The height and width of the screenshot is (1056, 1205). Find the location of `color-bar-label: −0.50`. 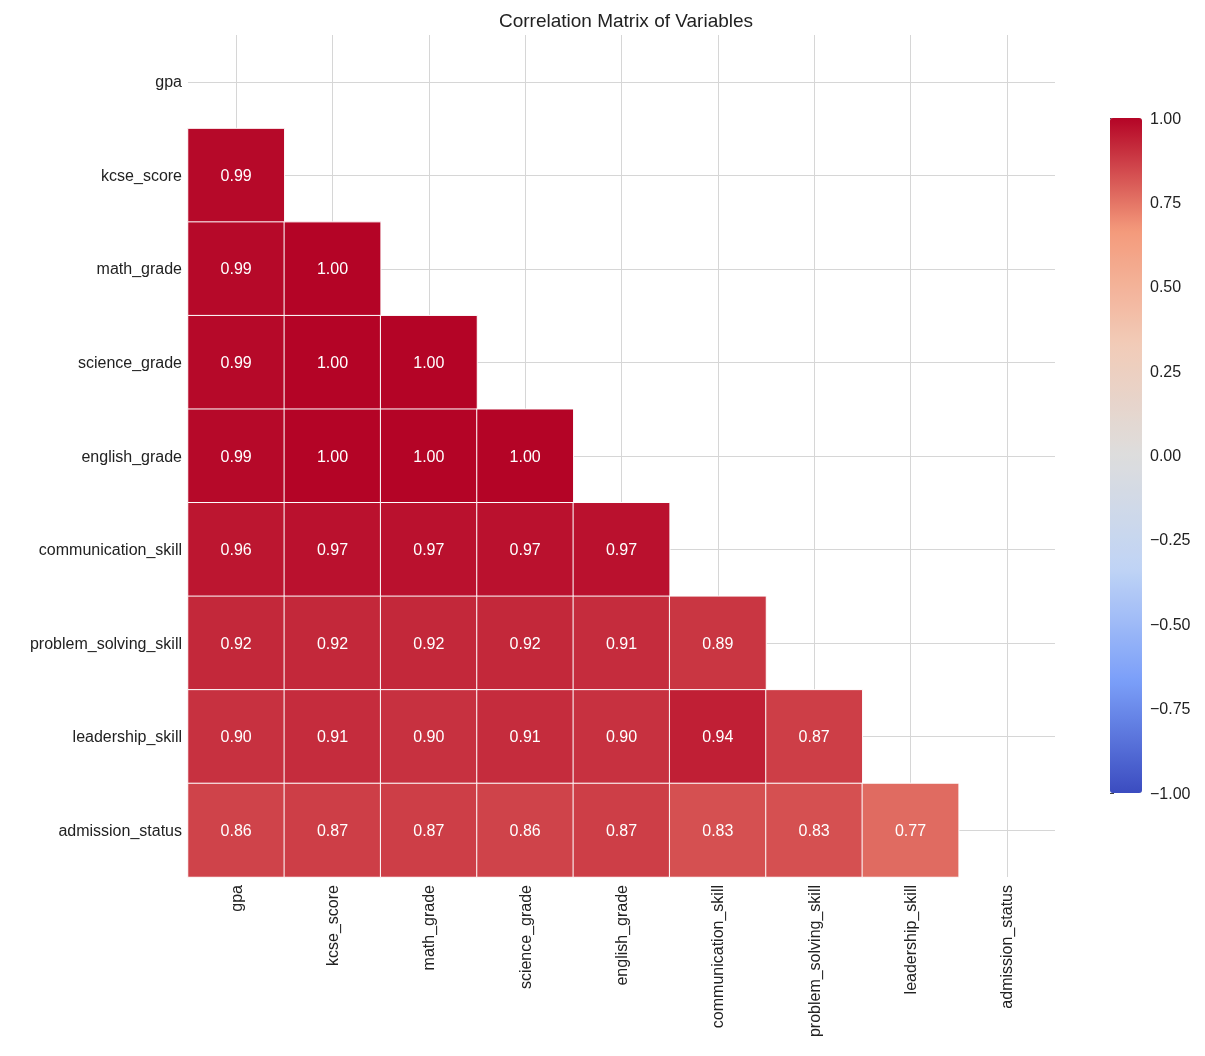

color-bar-label: −0.50 is located at coordinates (1170, 624).